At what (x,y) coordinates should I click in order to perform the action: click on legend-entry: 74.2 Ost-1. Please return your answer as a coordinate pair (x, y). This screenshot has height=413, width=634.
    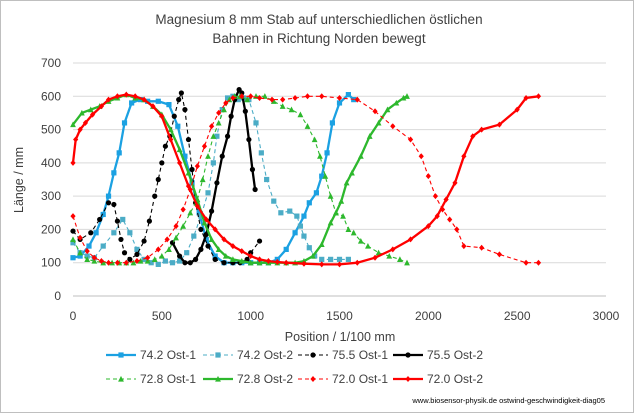
    Looking at the image, I should click on (151, 355).